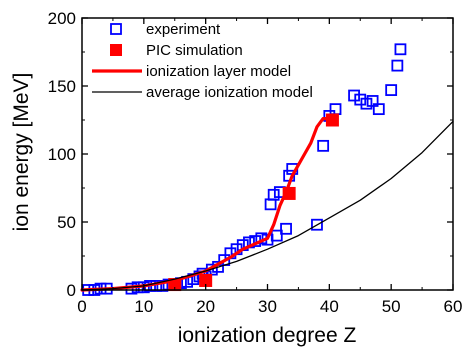 This screenshot has height=347, width=466. I want to click on x-tick-label: 10, so click(143, 306).